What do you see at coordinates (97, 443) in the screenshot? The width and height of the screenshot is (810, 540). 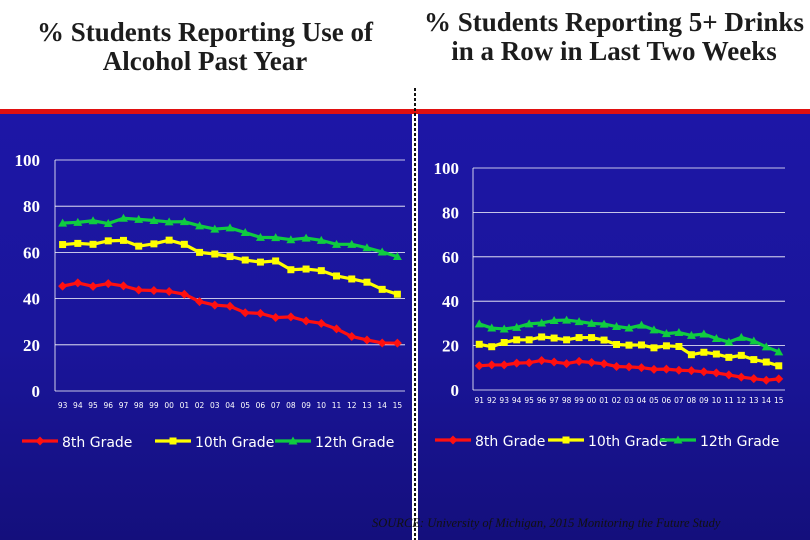 I see `left-legend-label-grade8: 8th Grade` at bounding box center [97, 443].